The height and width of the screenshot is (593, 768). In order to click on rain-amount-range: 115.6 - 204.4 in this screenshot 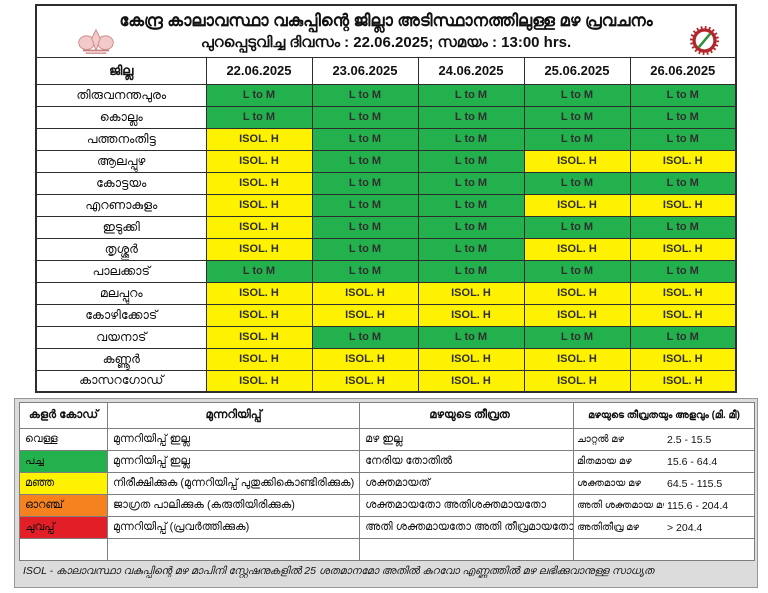, I will do `click(709, 505)`.